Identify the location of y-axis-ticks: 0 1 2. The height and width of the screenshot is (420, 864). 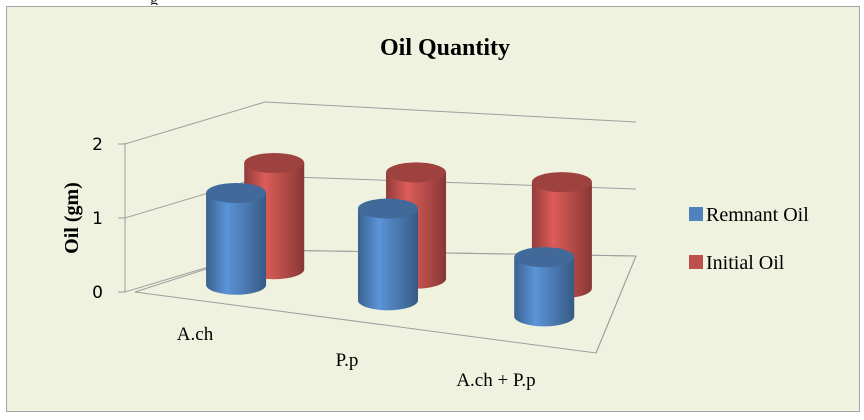
(108, 219).